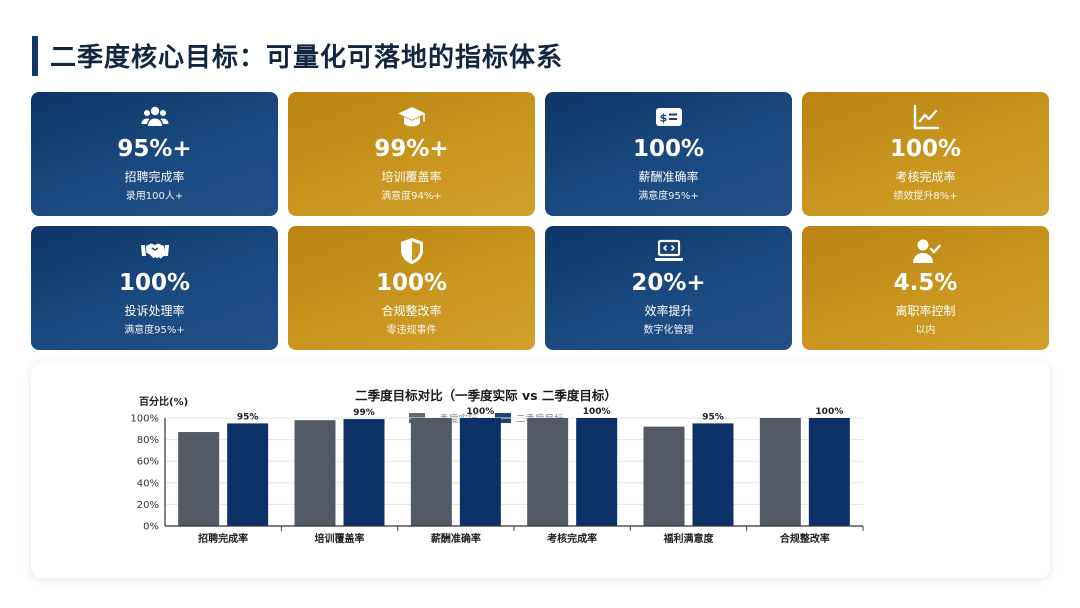  Describe the element at coordinates (804, 538) in the screenshot. I see `x-tick-label: 合规整改率` at that location.